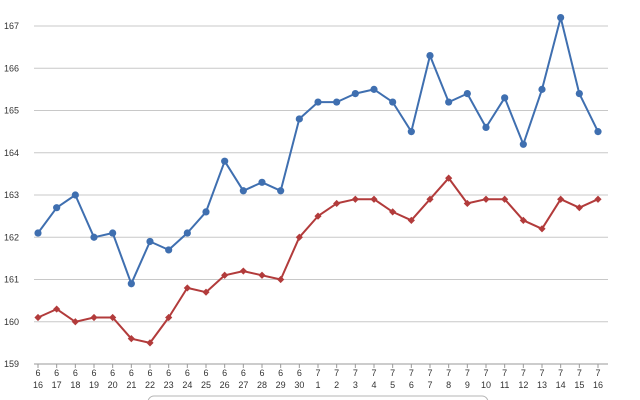  I want to click on x-tick-label-day: 26, so click(225, 385).